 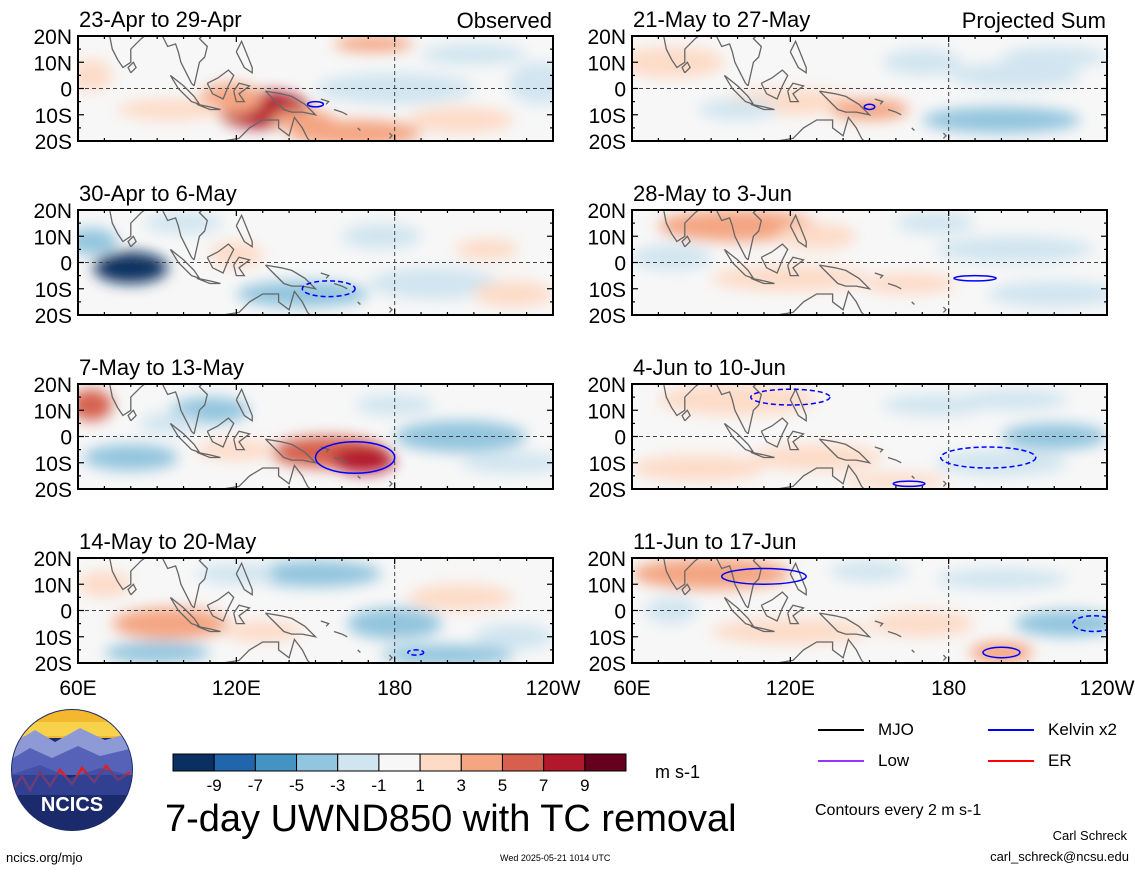 I want to click on panel-date-label: 23-Apr to 29-Apr, so click(x=160, y=19).